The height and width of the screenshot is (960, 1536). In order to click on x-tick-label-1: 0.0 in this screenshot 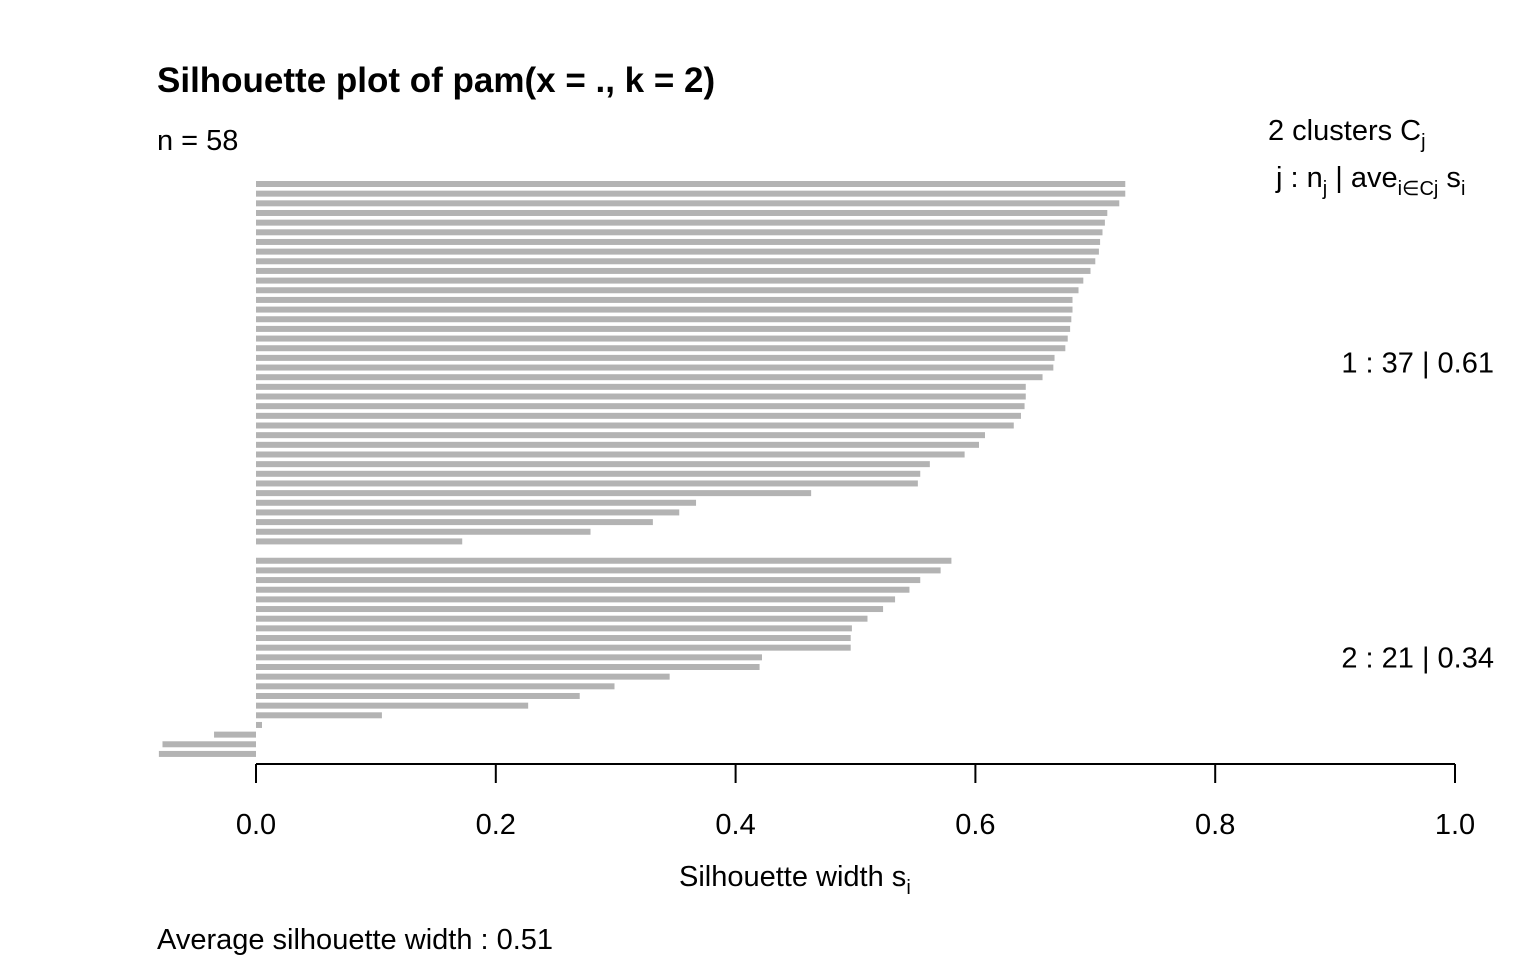, I will do `click(256, 825)`.